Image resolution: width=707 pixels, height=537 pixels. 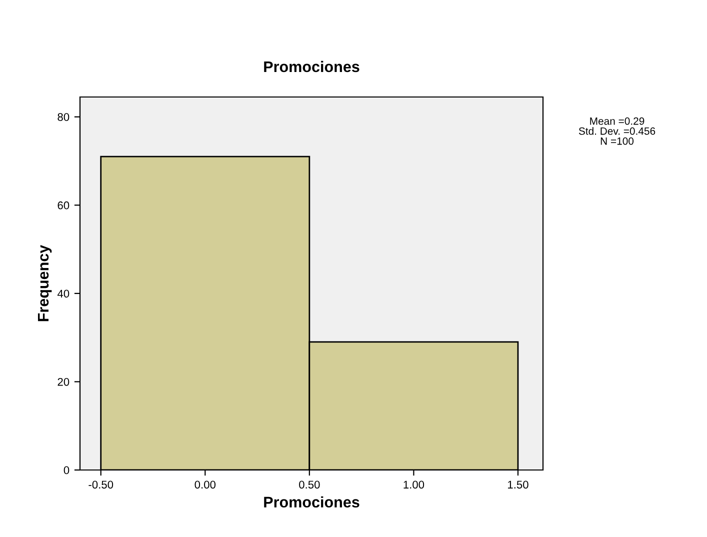 What do you see at coordinates (309, 484) in the screenshot?
I see `x-tick-label: 0.50` at bounding box center [309, 484].